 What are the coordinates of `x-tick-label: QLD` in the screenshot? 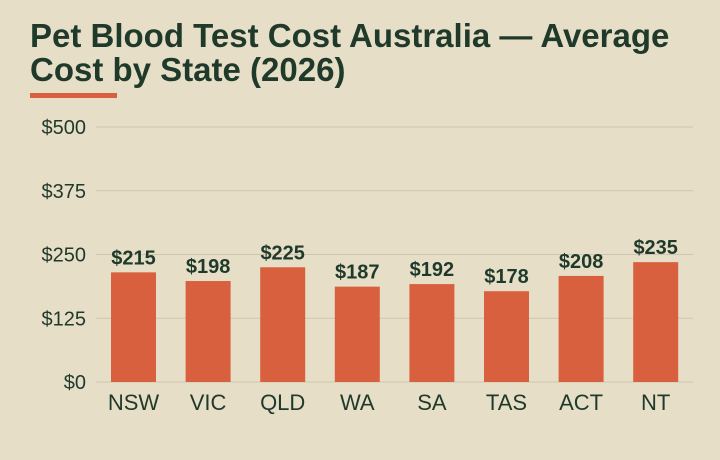 It's located at (282, 402).